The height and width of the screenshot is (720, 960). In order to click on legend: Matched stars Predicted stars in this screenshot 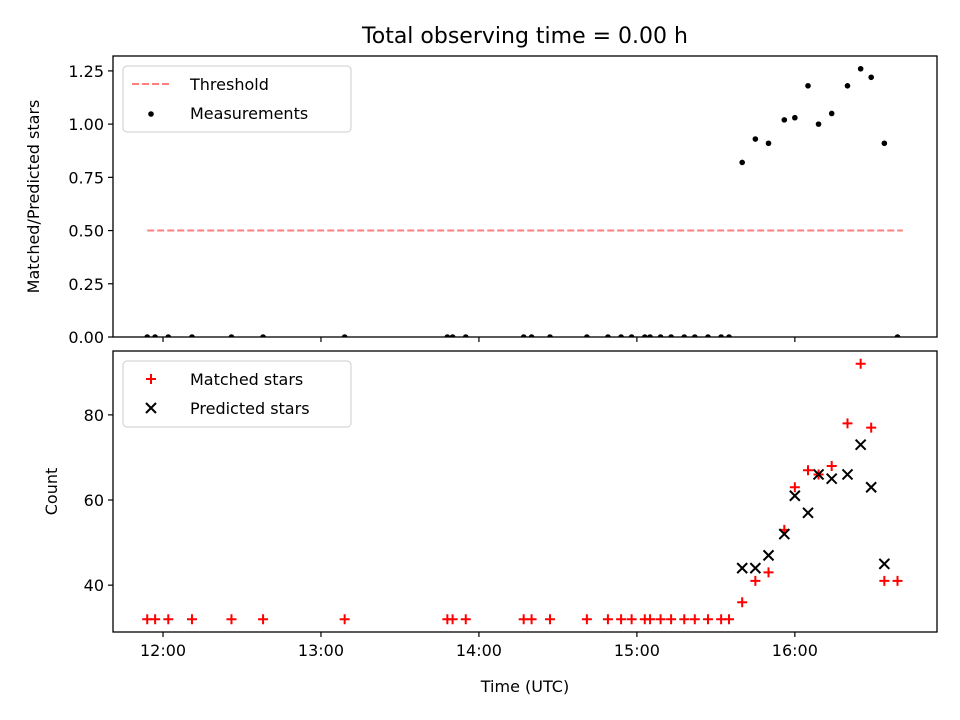, I will do `click(237, 394)`.